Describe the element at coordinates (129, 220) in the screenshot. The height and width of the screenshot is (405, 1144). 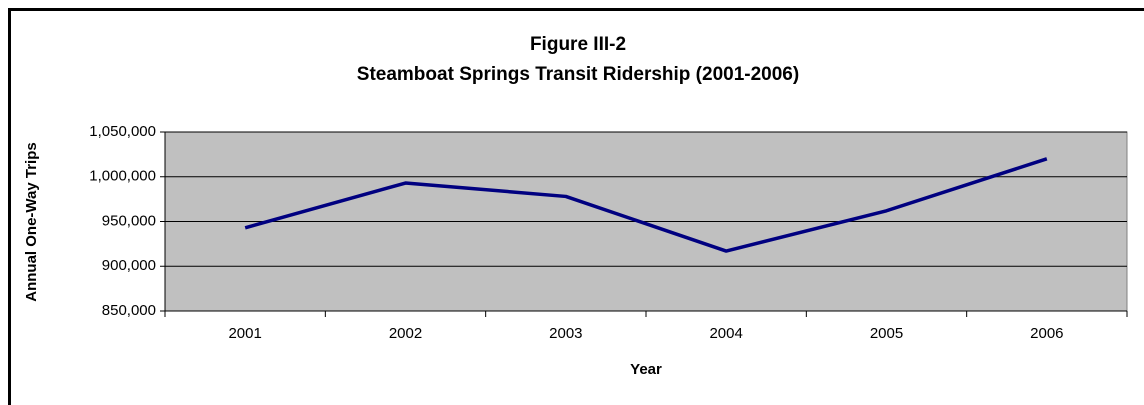
I see `y-tick-label: 950,000` at that location.